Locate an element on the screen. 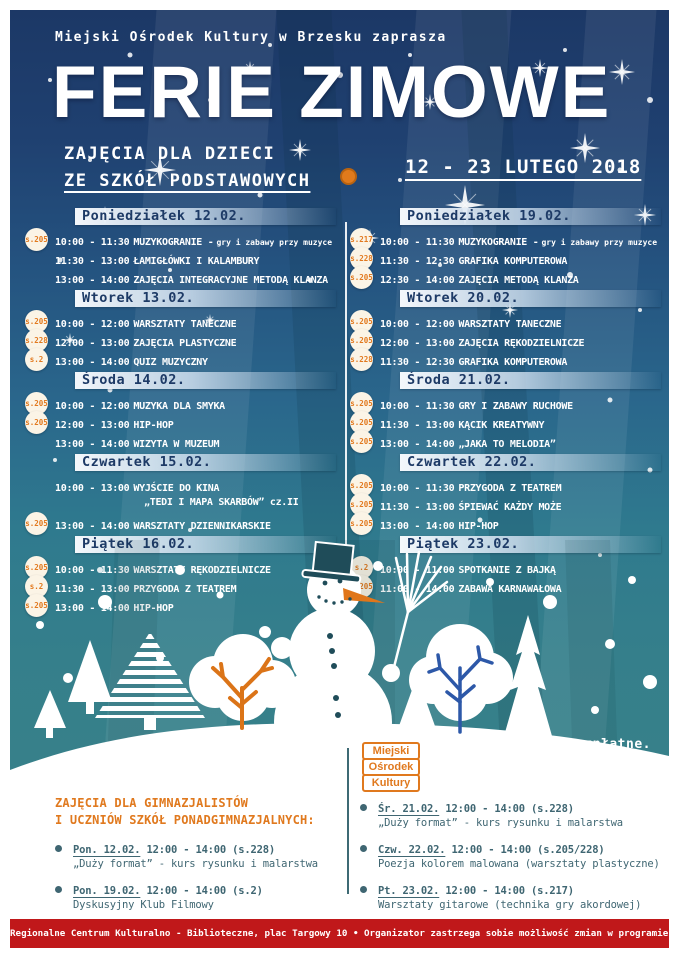 This screenshot has width=679, height=960. schedule-row: s.205 10:00 - 11:30 PRZYGODA Z TEATREM is located at coordinates (509, 485).